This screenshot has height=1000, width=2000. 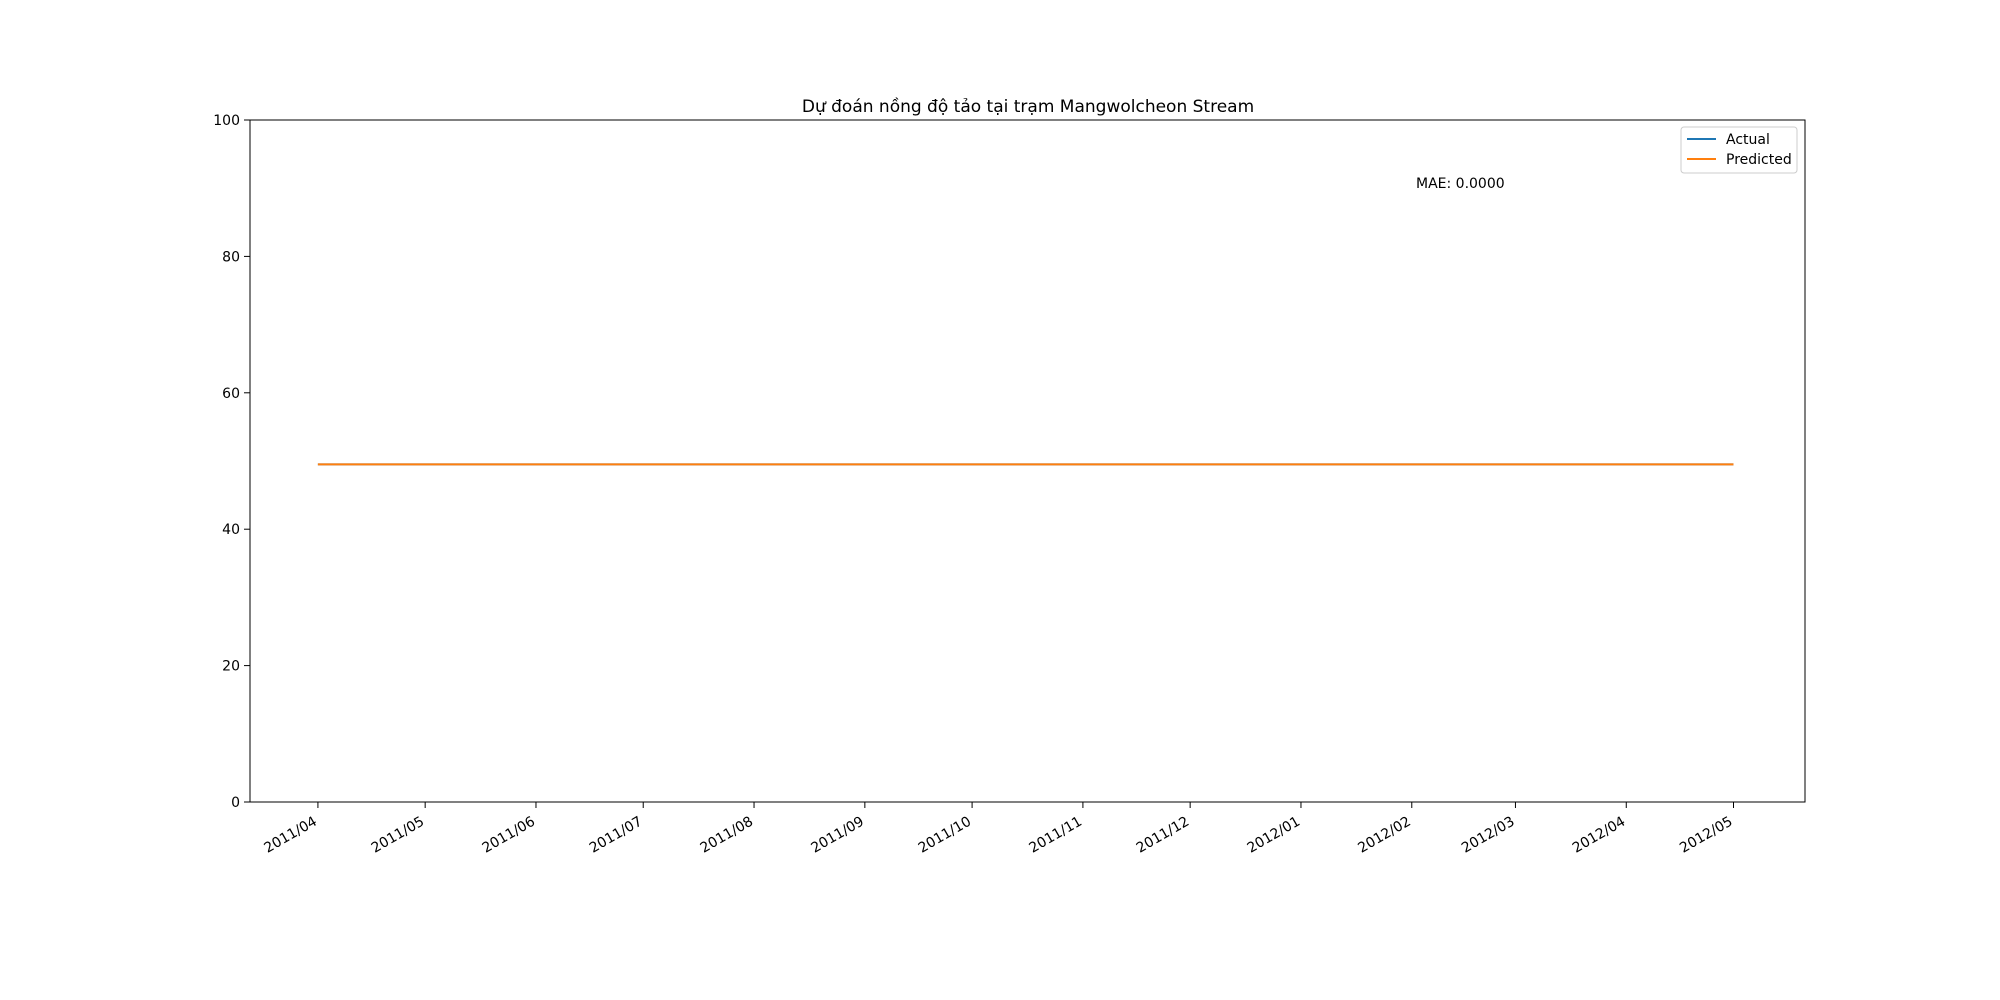 What do you see at coordinates (231, 530) in the screenshot?
I see `y-tick-label: 40` at bounding box center [231, 530].